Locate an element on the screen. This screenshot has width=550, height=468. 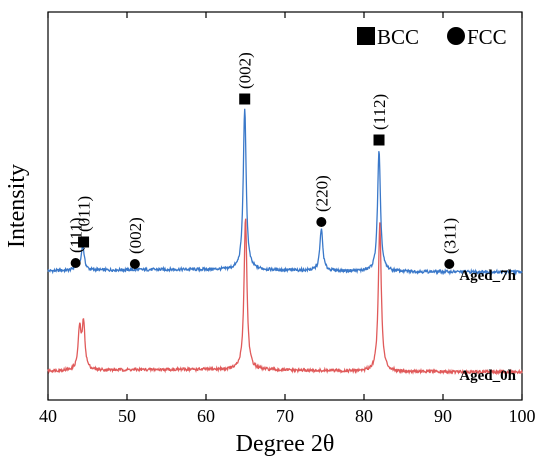
peak-label: (311) is located at coordinates (449, 236).